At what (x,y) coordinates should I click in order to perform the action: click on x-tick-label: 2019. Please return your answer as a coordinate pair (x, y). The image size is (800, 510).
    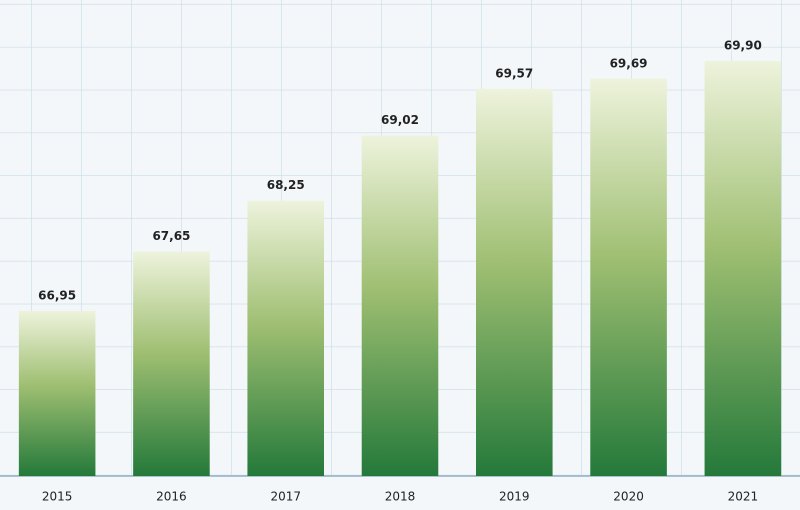
    Looking at the image, I should click on (514, 497).